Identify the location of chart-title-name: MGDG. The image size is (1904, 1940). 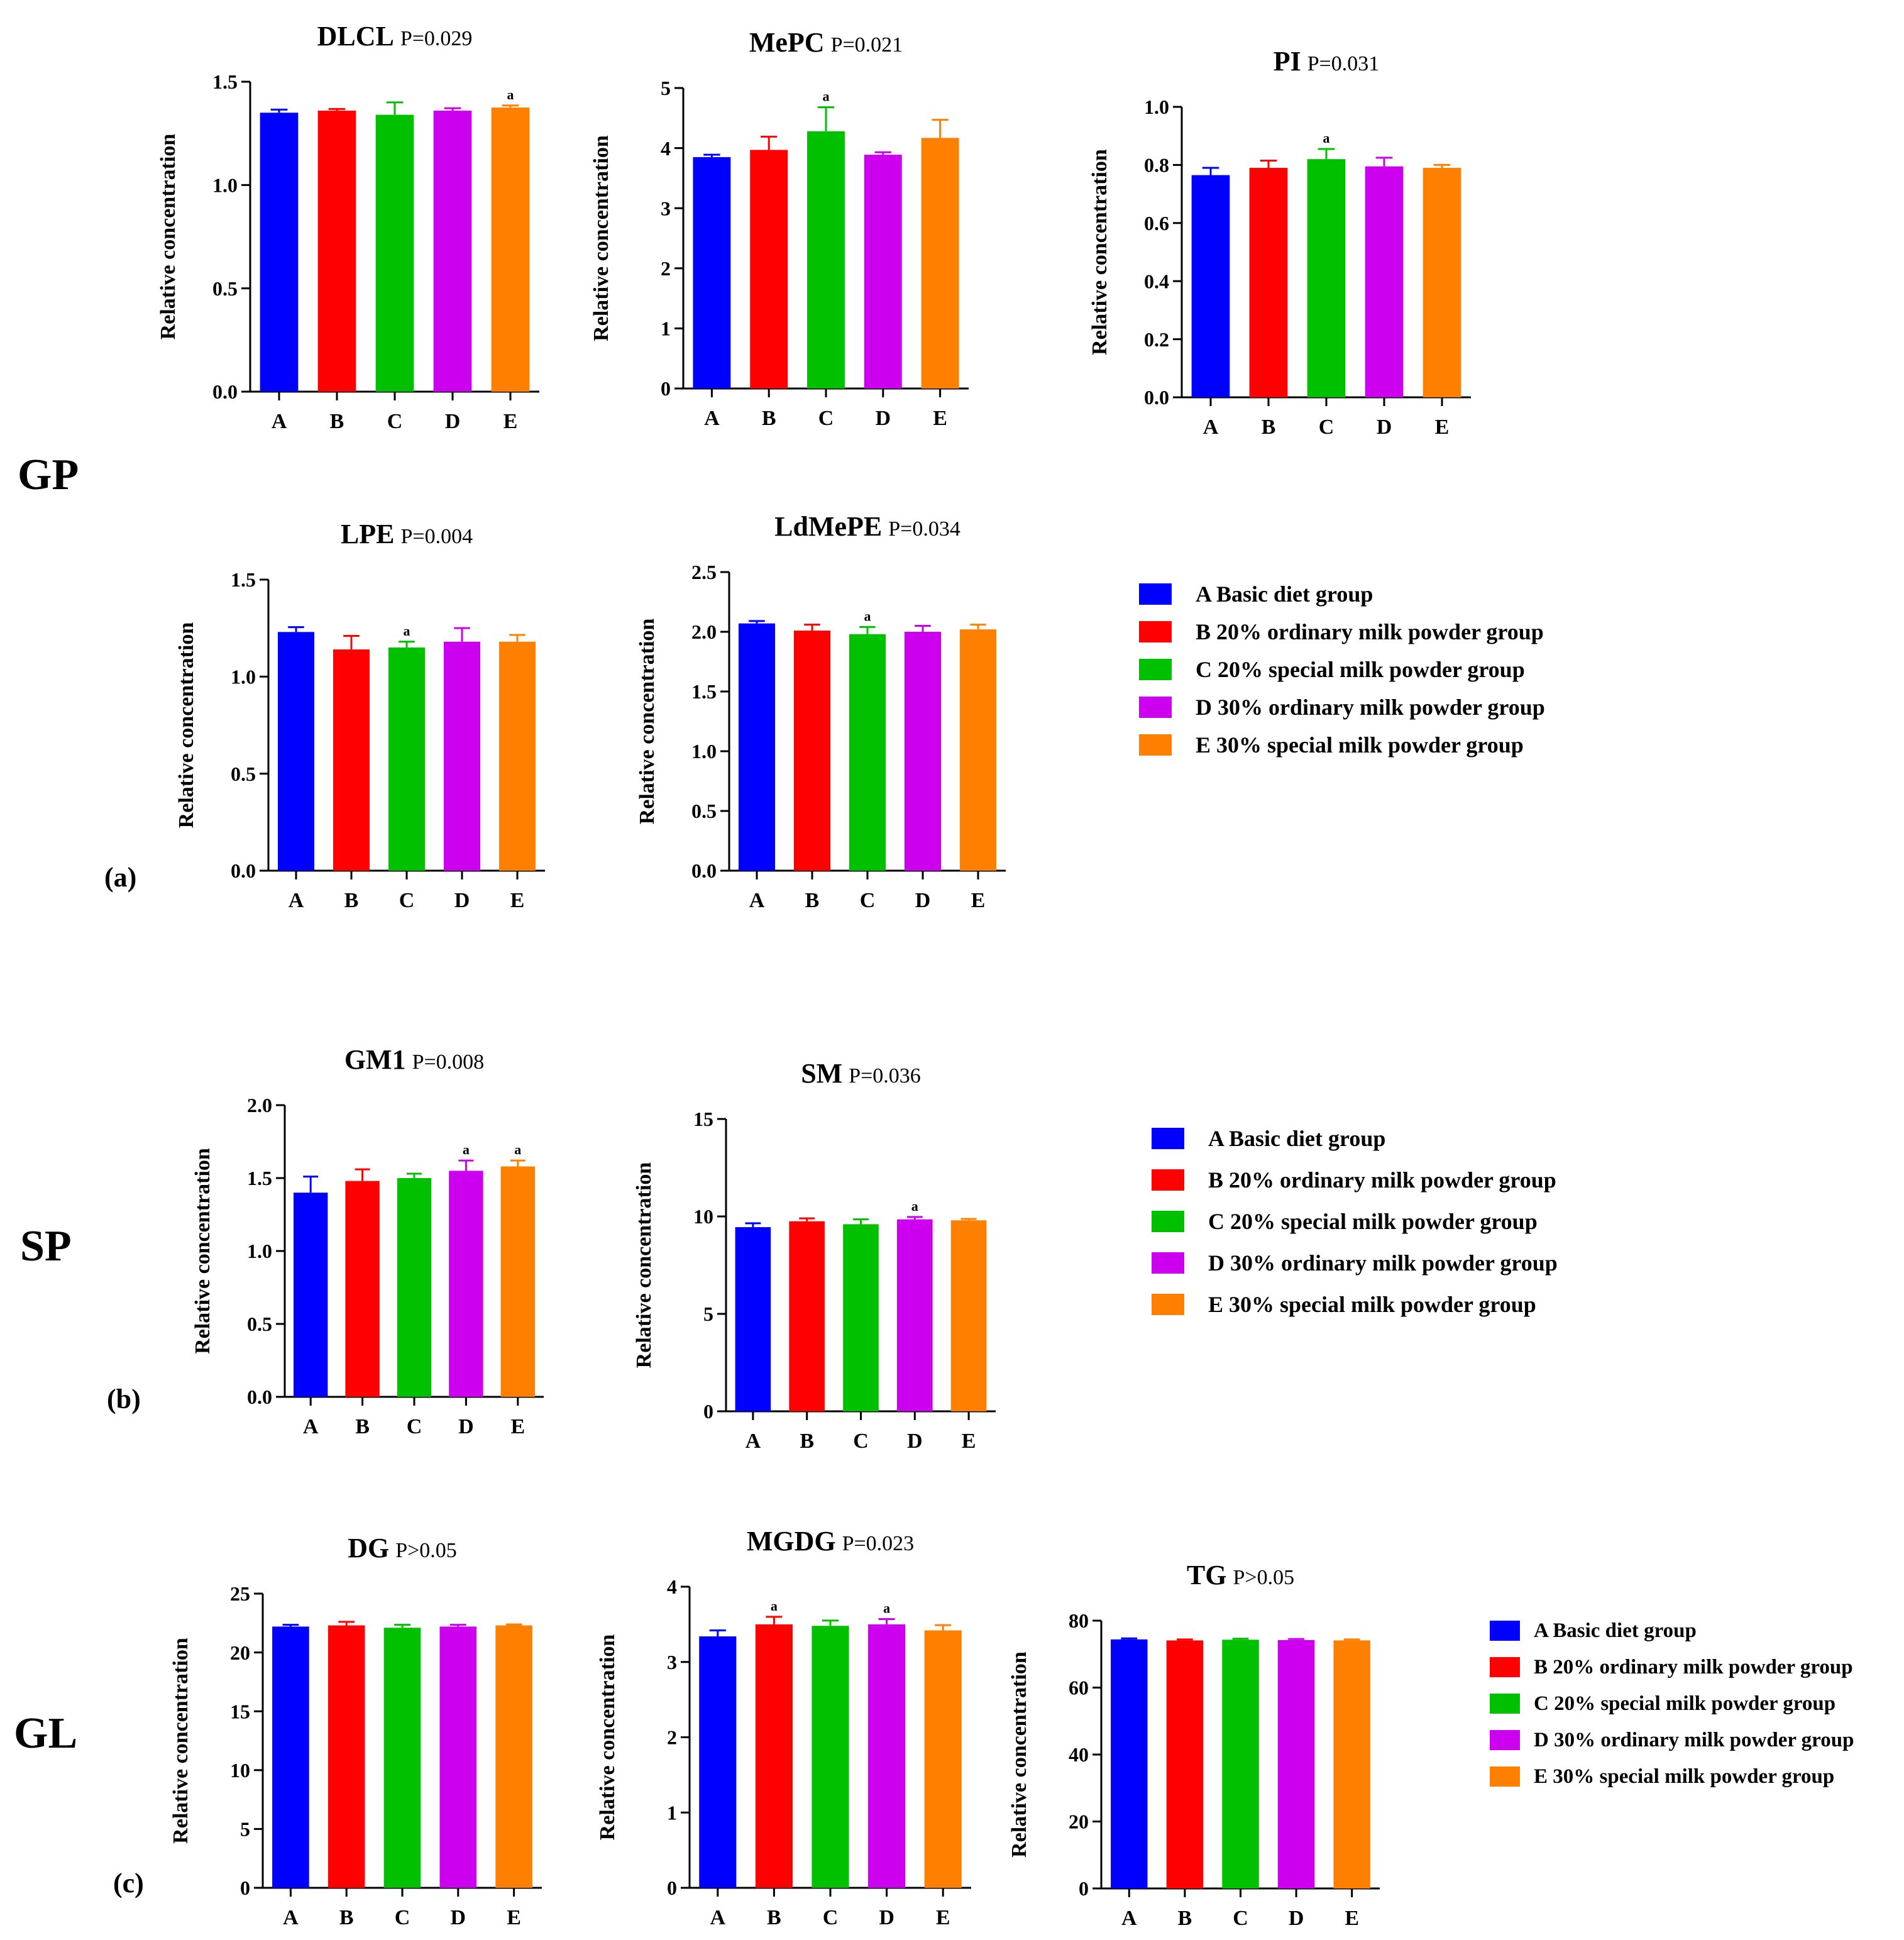
(791, 1541).